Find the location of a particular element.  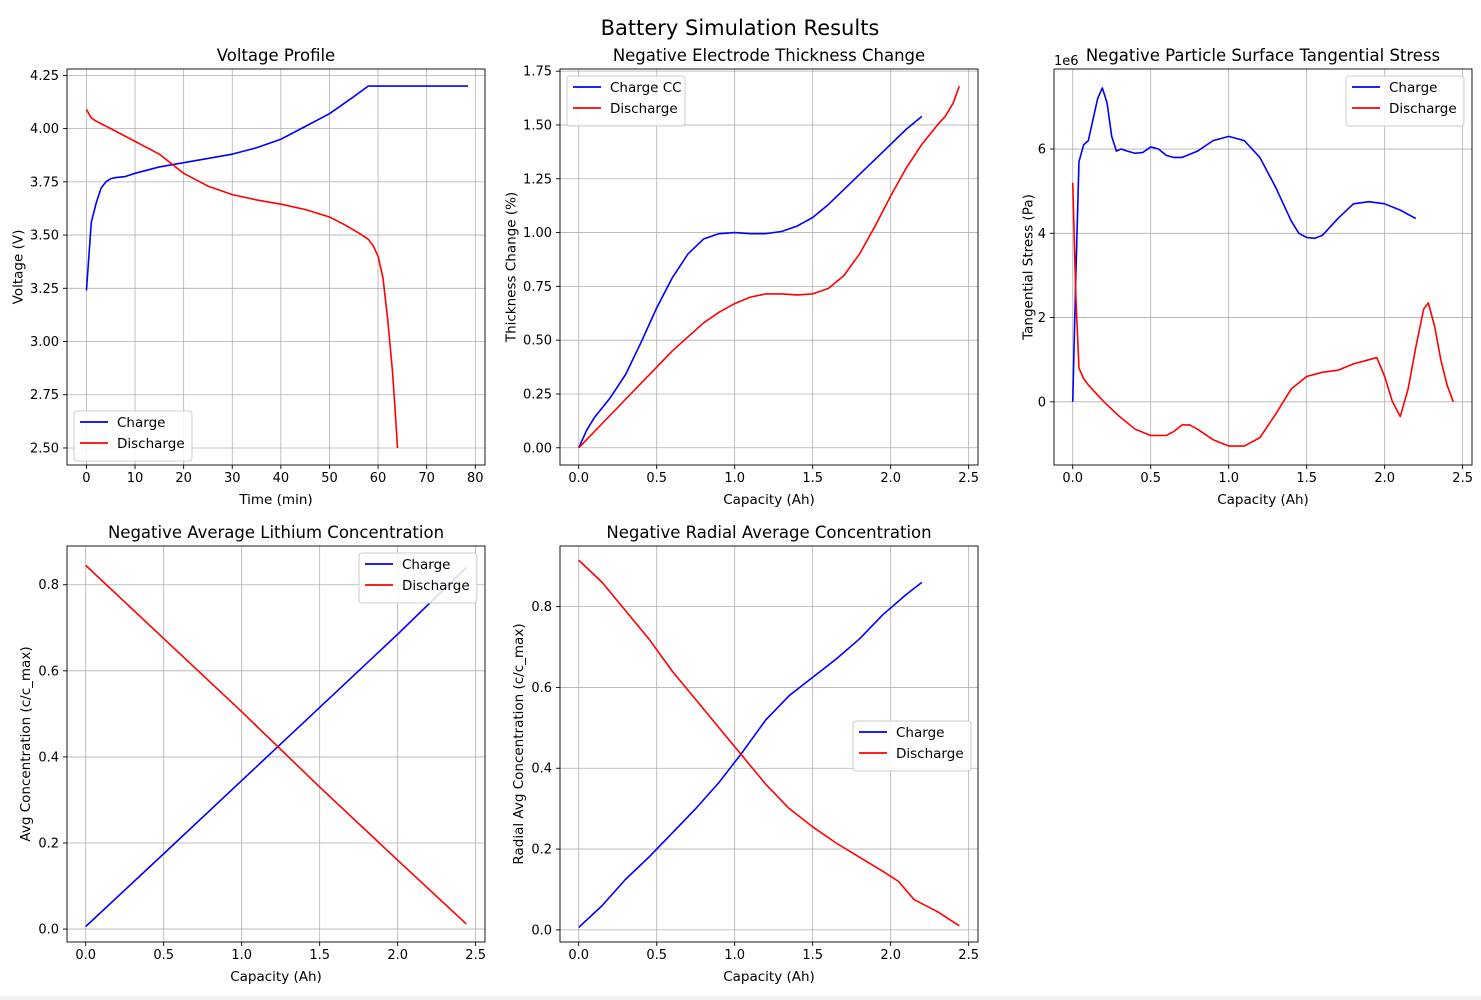

legend: Charge CC Discharge is located at coordinates (626, 101).